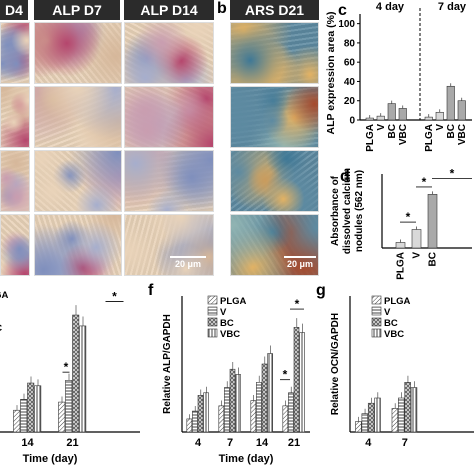  Describe the element at coordinates (188, 262) in the screenshot. I see `scalebar-a: 20 μm` at that location.